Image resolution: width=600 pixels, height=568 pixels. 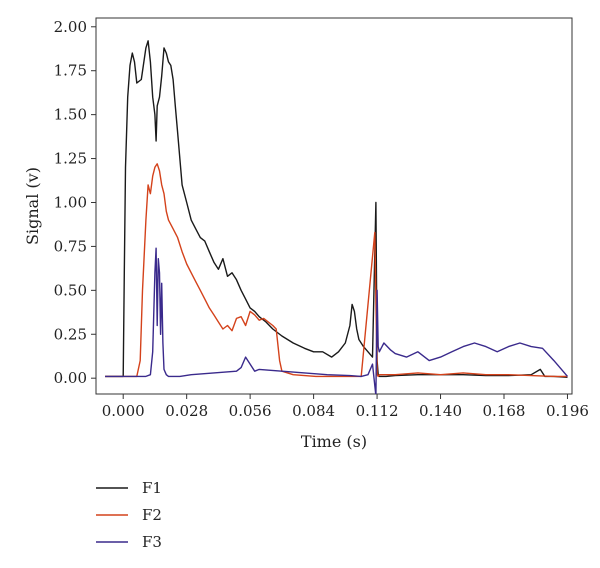 What do you see at coordinates (70, 202) in the screenshot?
I see `y-tick-label: 1.00` at bounding box center [70, 202].